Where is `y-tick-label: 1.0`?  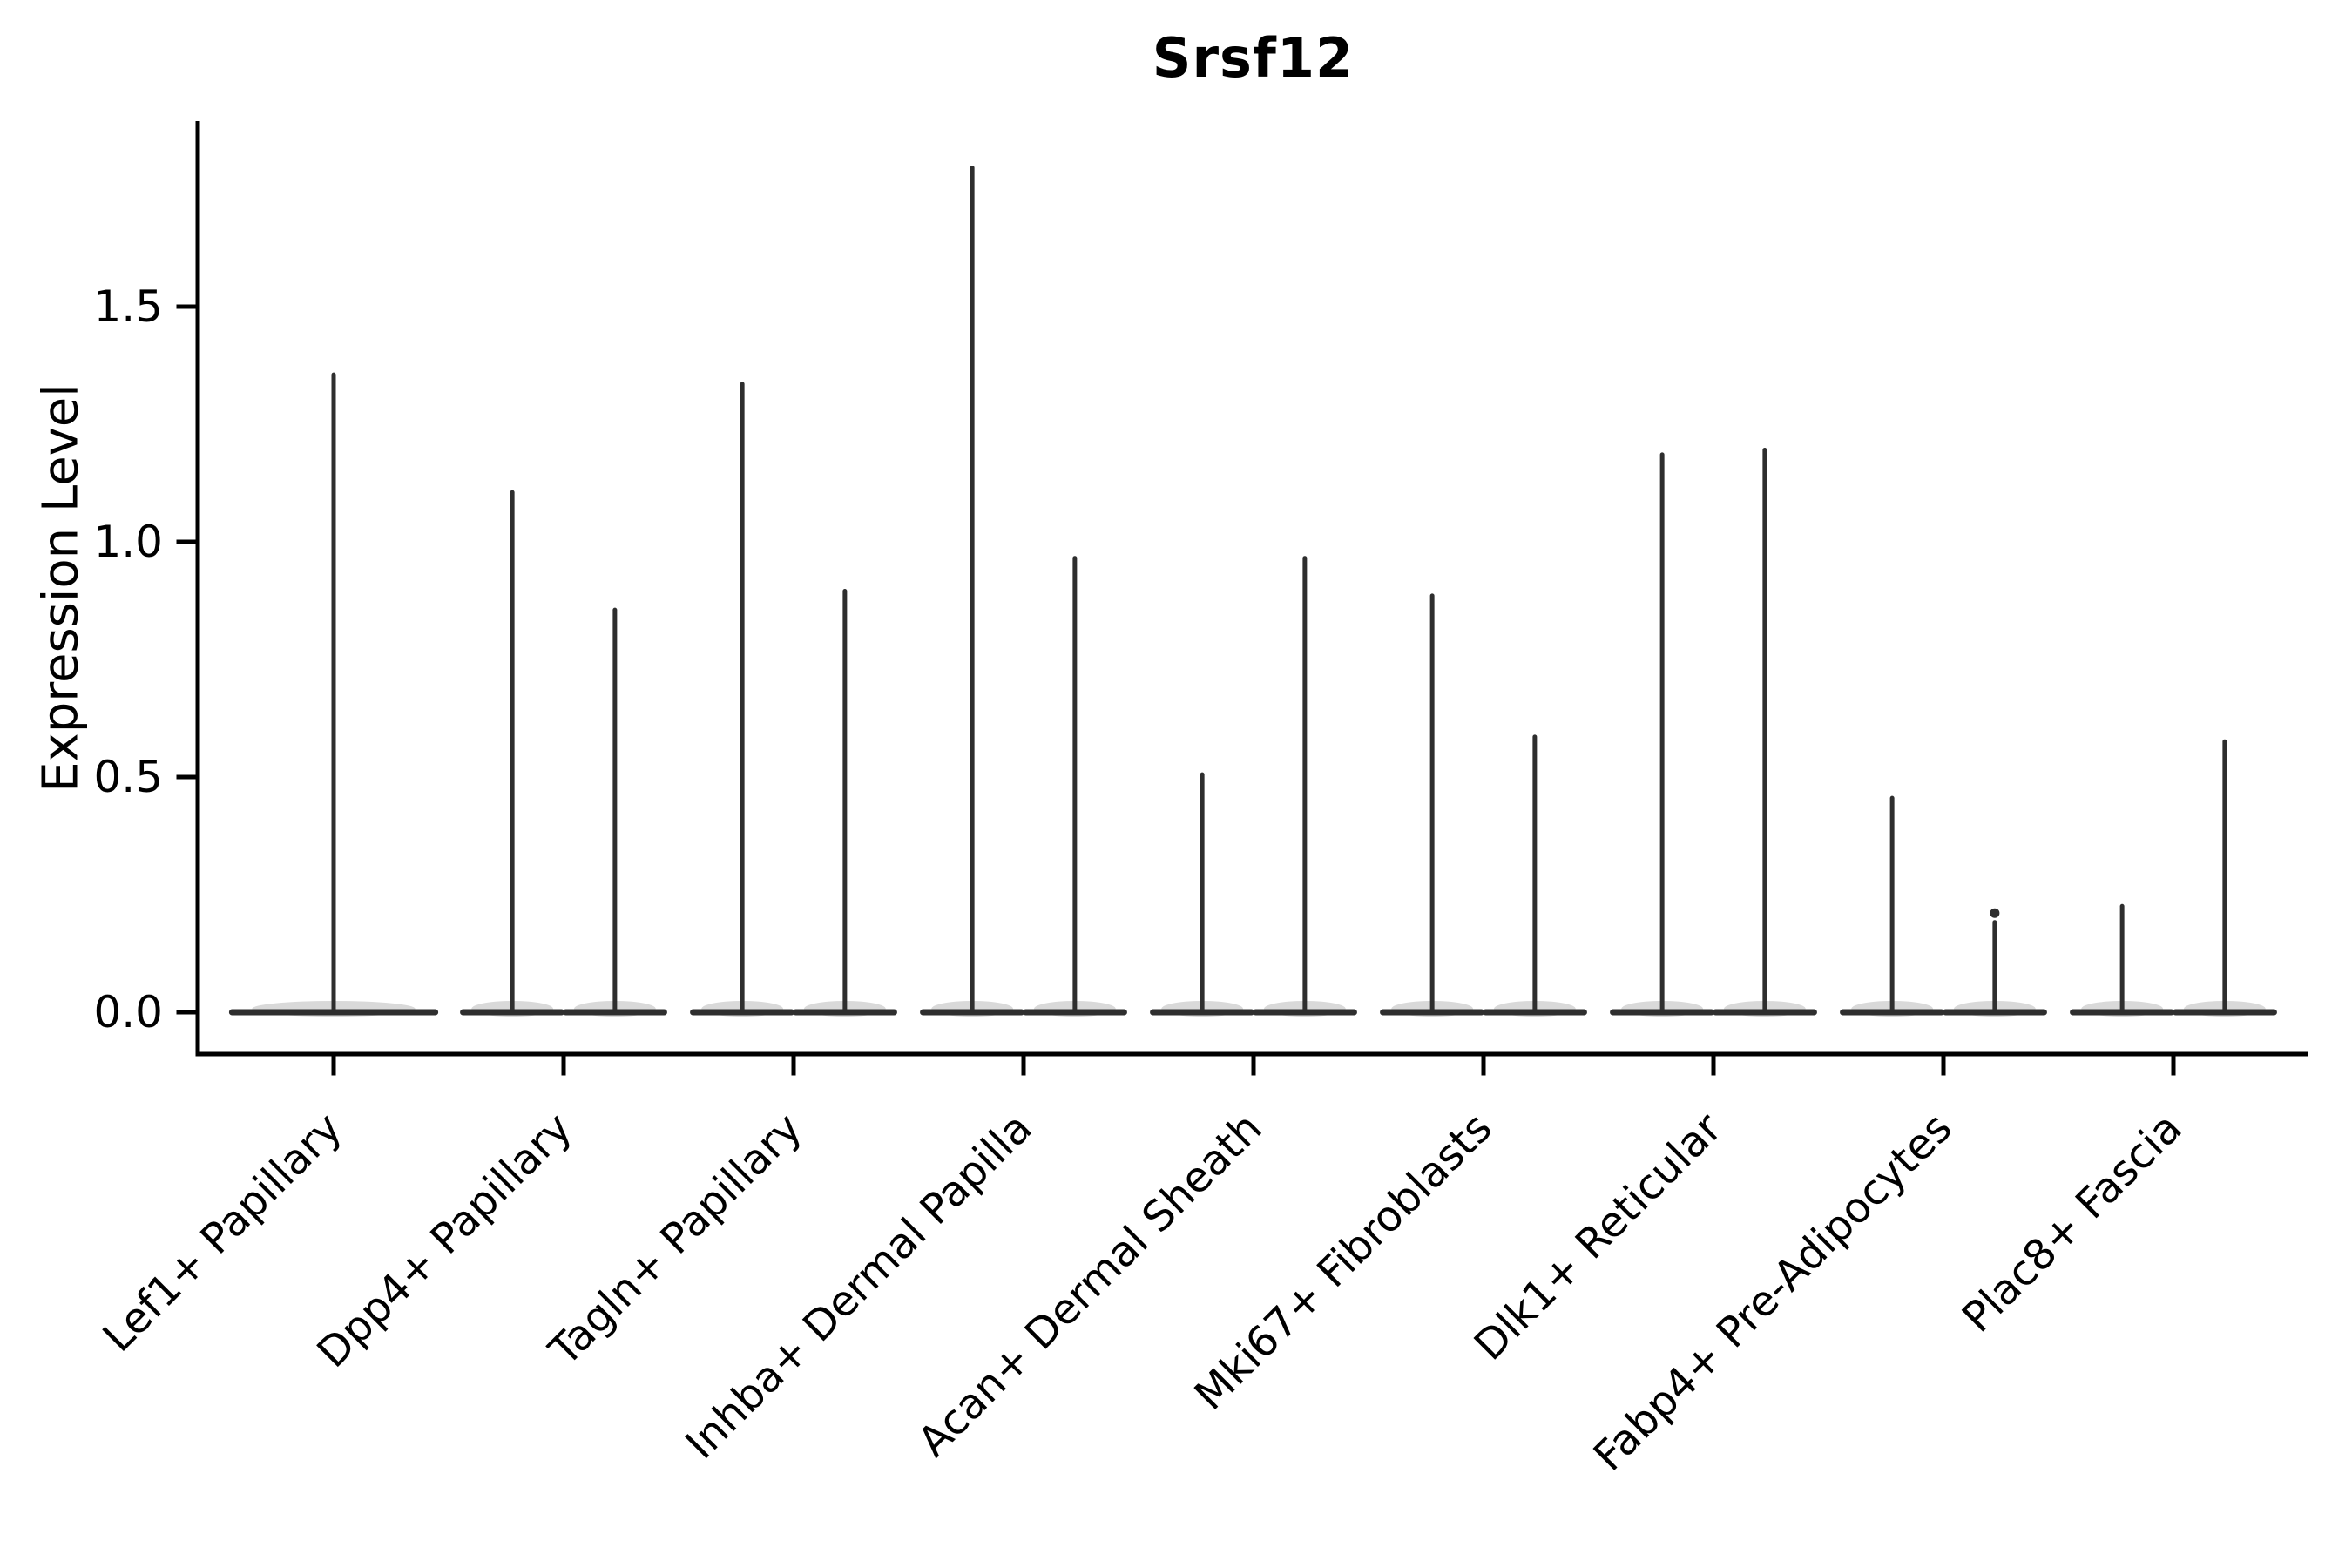 y-tick-label: 1.0 is located at coordinates (128, 542).